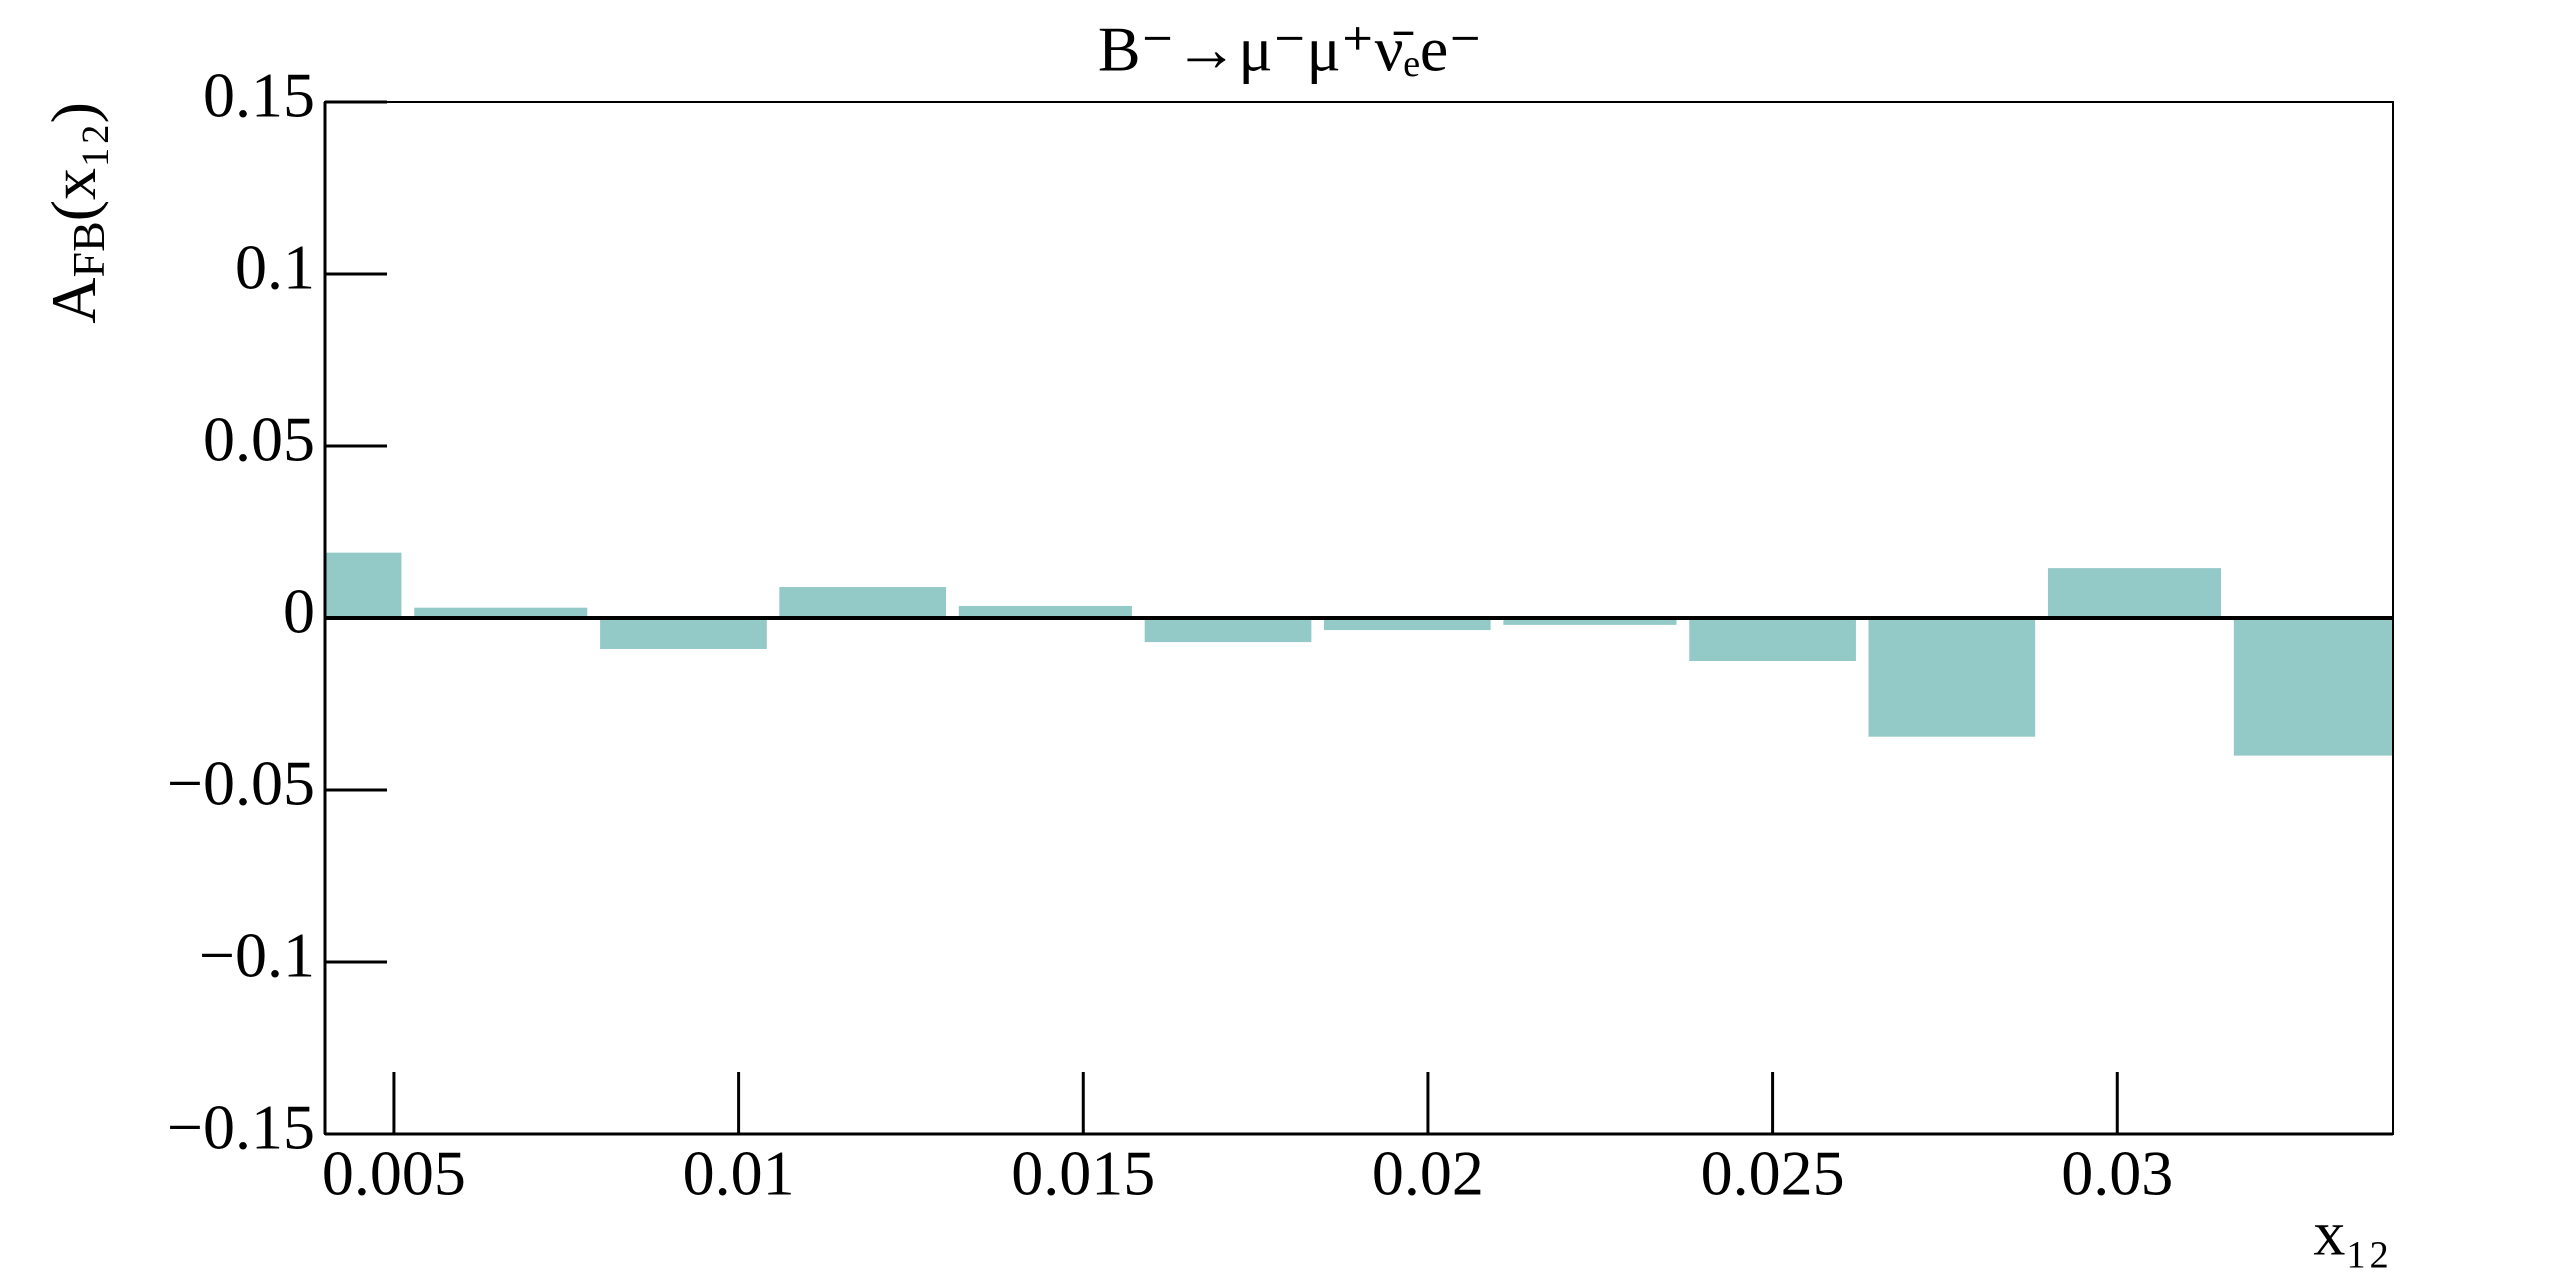  I want to click on chart-title: B⁻→μ⁻μ⁺ν̄ₑe⁻, so click(1290, 49).